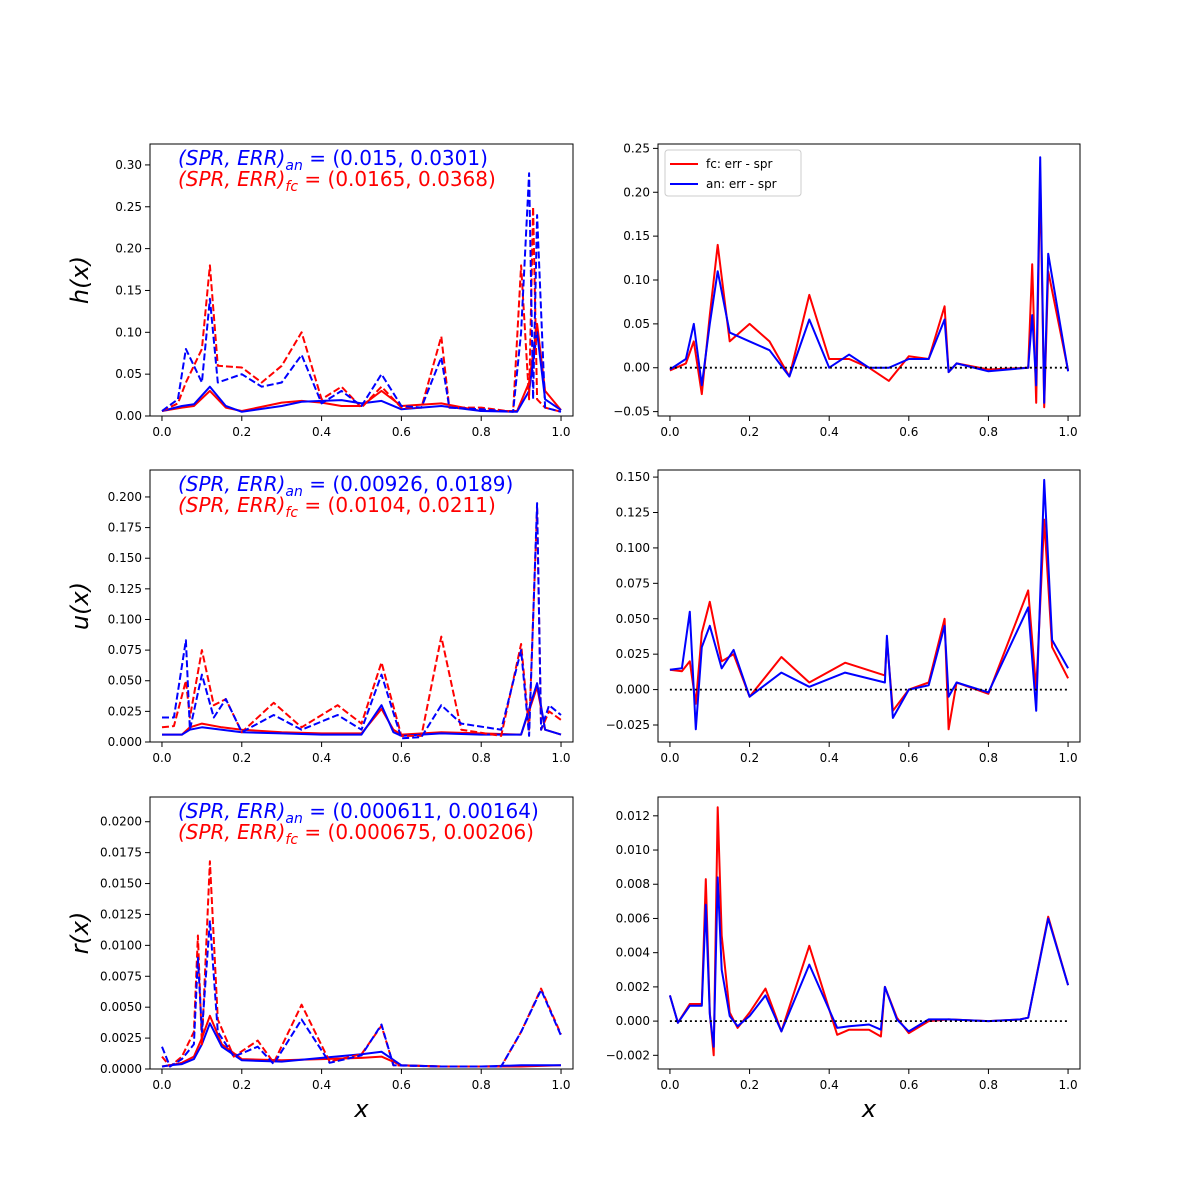 This screenshot has width=1200, height=1200. What do you see at coordinates (628, 725) in the screenshot?
I see `y-tick-label: −0.025` at bounding box center [628, 725].